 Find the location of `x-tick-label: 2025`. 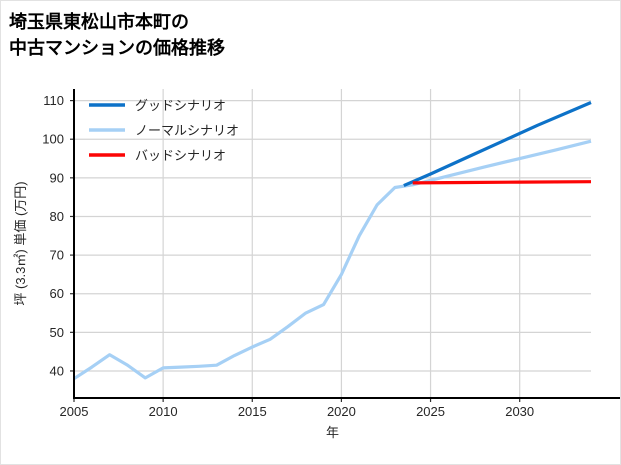

x-tick-label: 2025 is located at coordinates (430, 411).